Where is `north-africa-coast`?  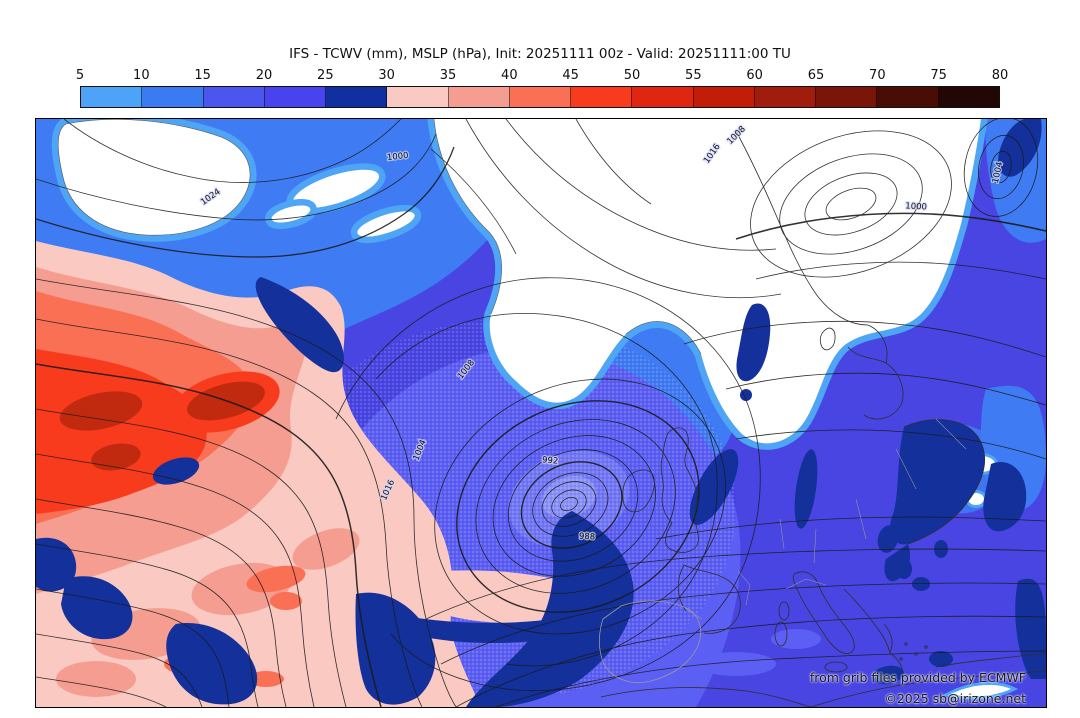 north-africa-coast is located at coordinates (706, 697).